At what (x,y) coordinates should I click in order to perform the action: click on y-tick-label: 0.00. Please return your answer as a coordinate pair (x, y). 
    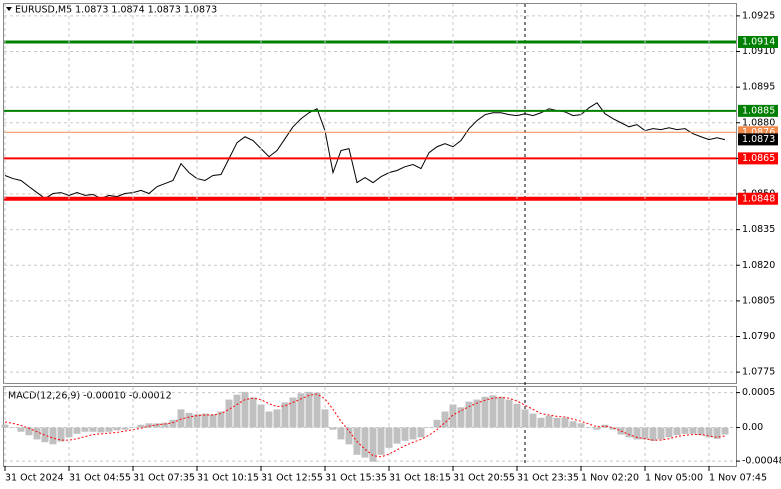
    Looking at the image, I should click on (752, 427).